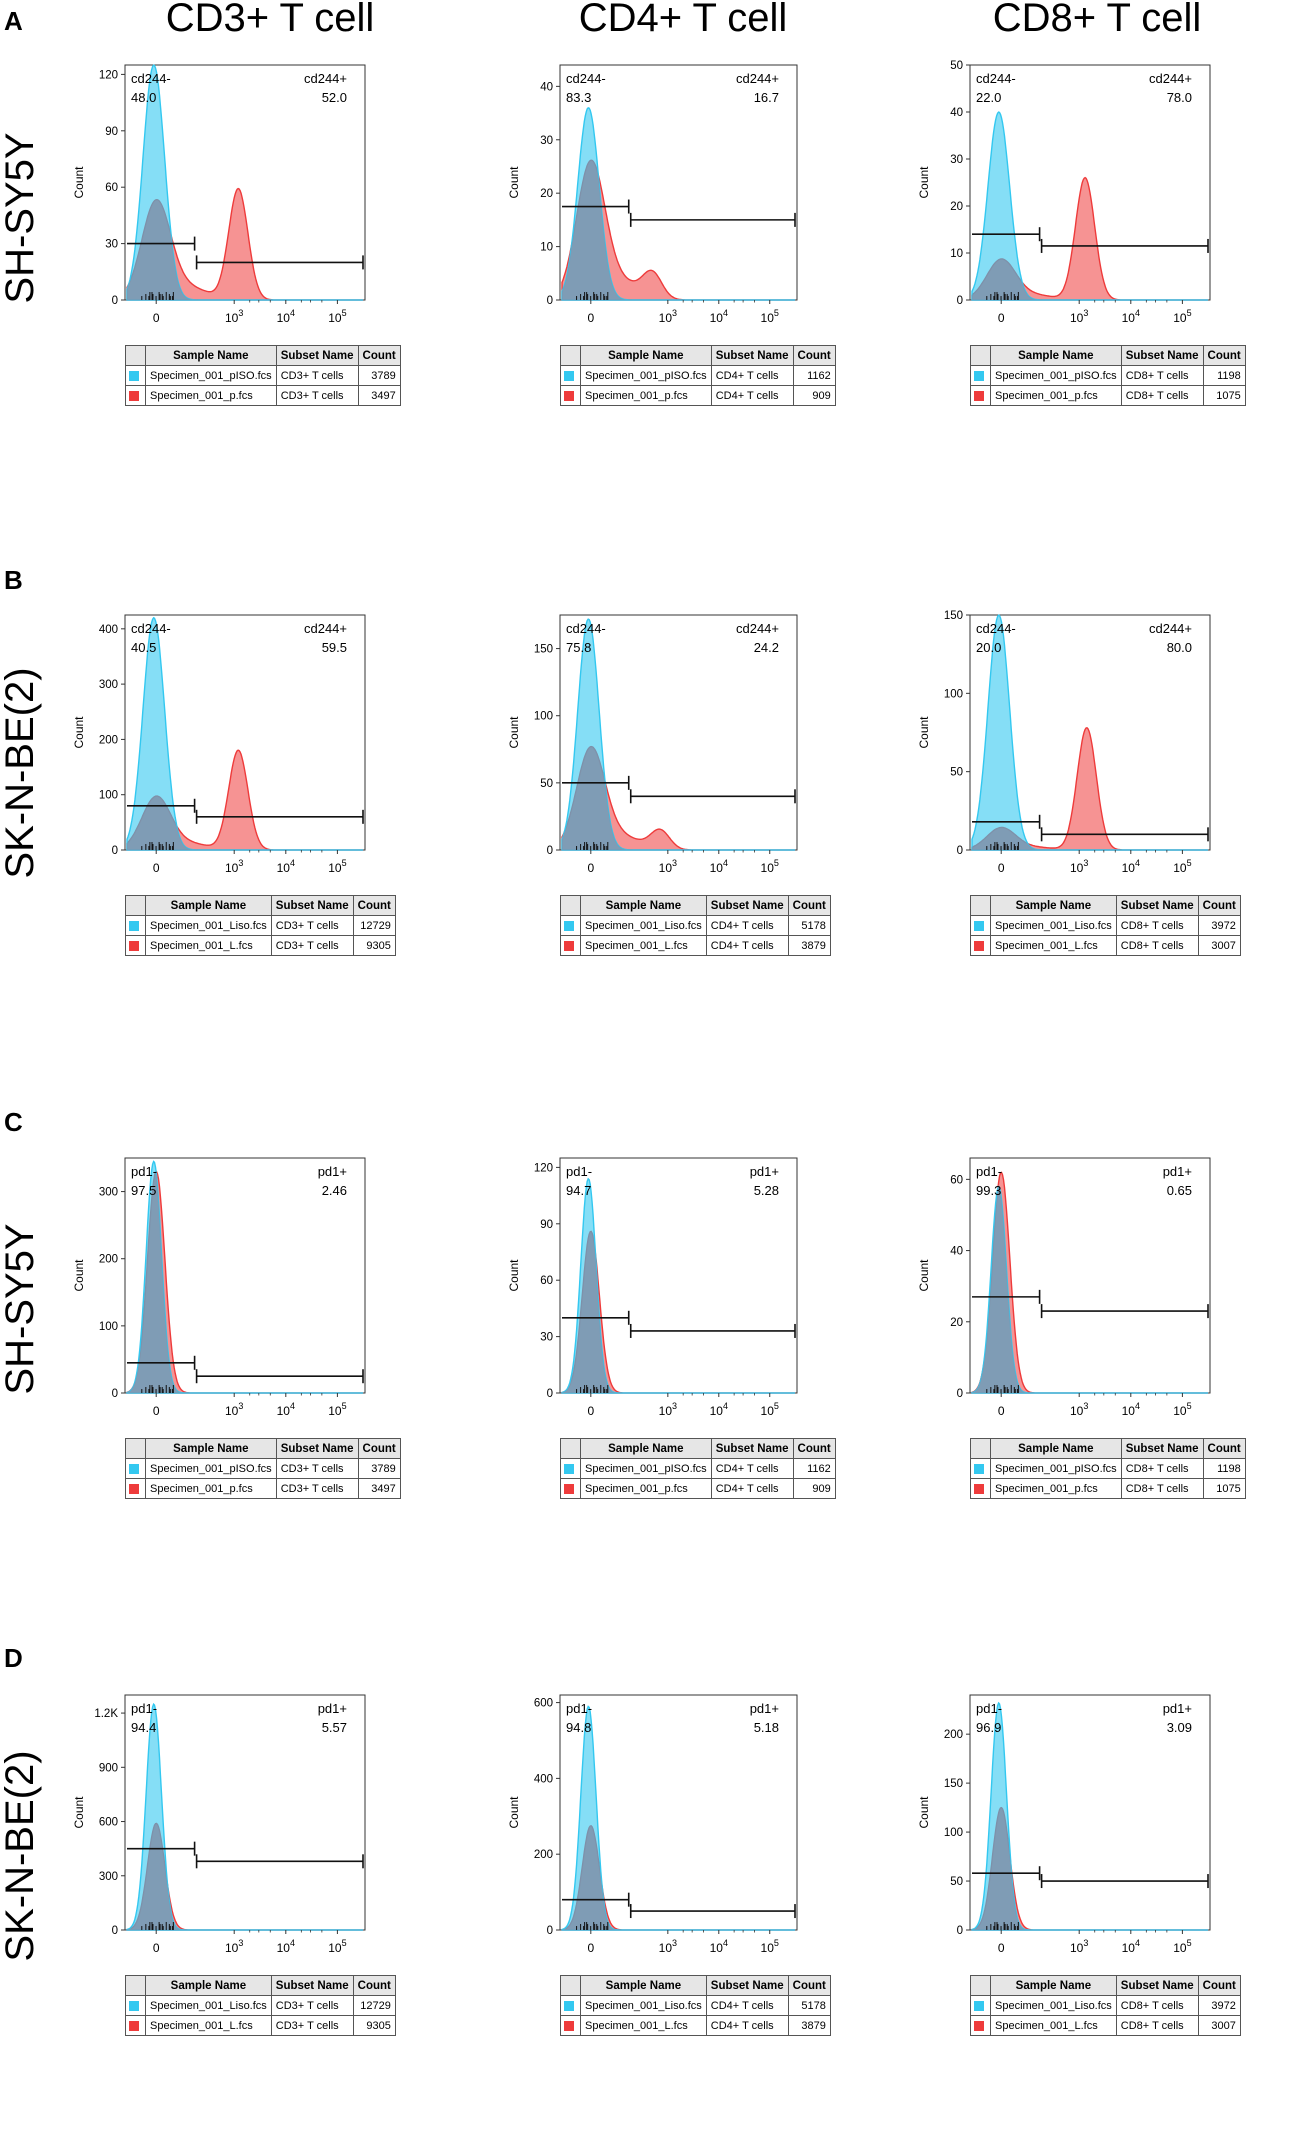 The image size is (1299, 2149). I want to click on gate-positive-percent: 52.0, so click(334, 97).